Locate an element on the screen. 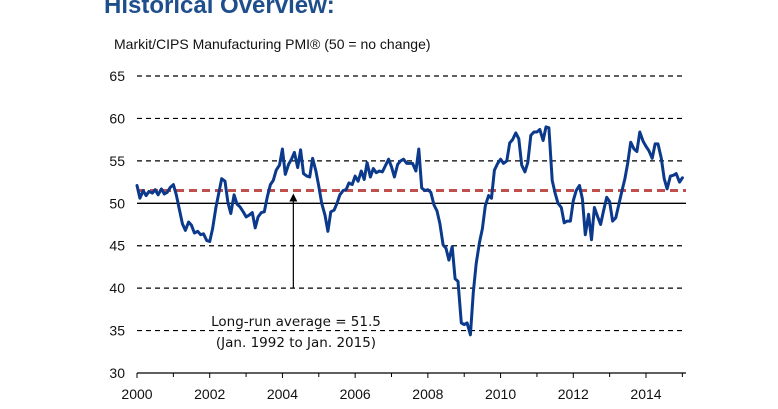  chart-title: Historical Overview: is located at coordinates (219, 9).